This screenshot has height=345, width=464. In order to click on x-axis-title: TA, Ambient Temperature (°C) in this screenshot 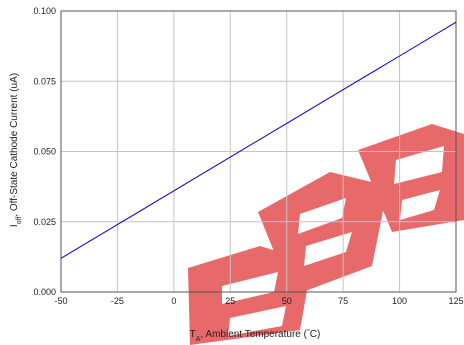, I will do `click(255, 335)`.